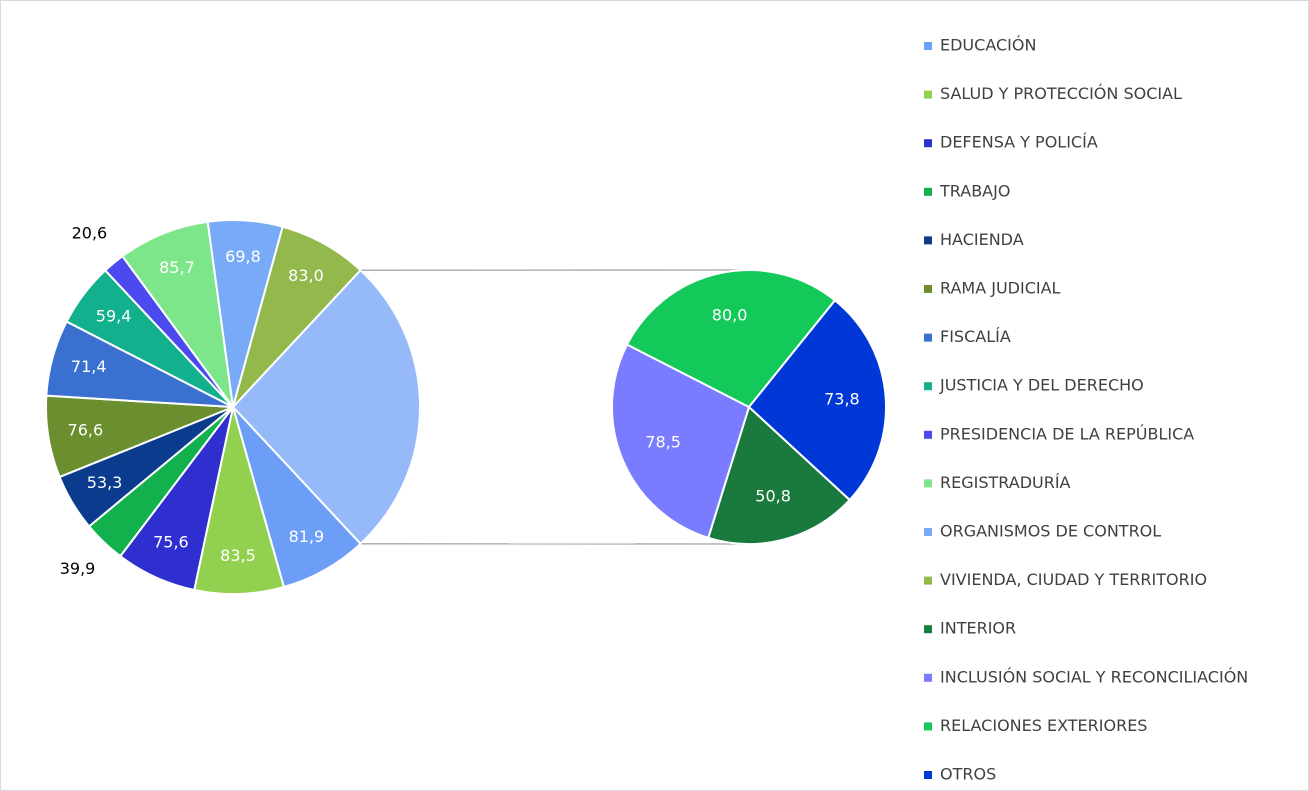 This screenshot has width=1309, height=791. I want to click on legend-label: TRABAJO, so click(974, 190).